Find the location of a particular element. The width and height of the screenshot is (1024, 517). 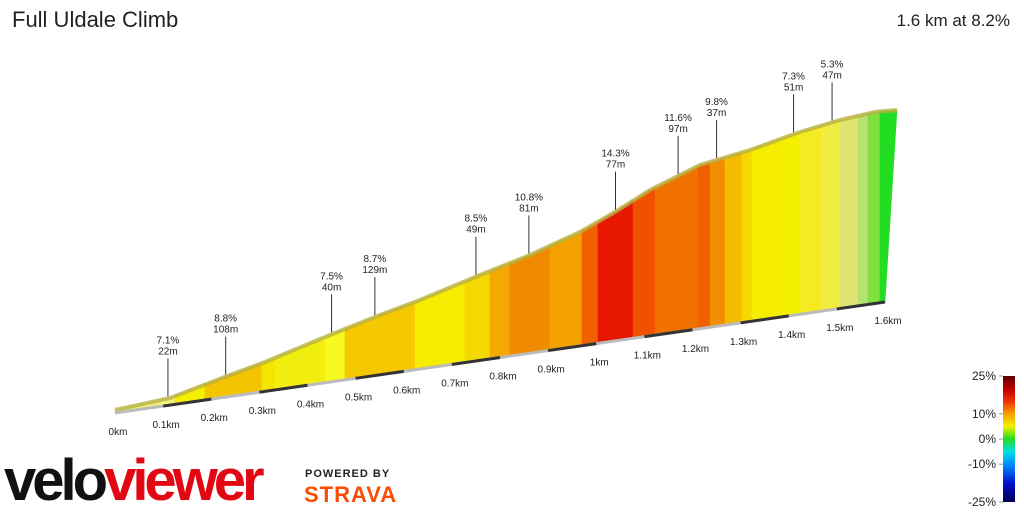

length-label: 49m is located at coordinates (475, 230).